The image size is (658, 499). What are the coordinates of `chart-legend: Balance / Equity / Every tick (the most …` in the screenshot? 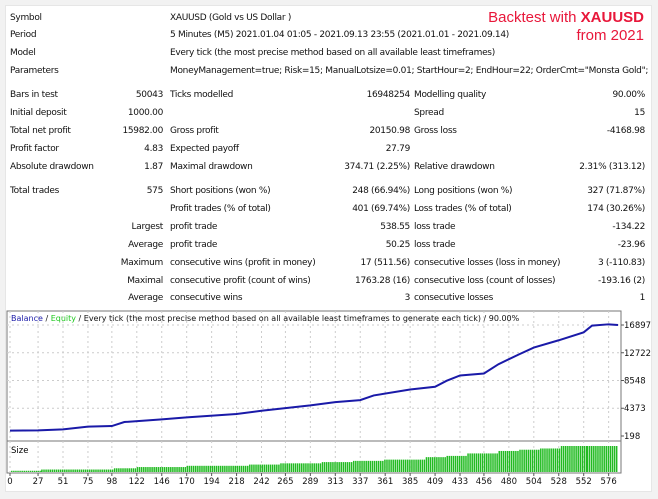 It's located at (265, 318).